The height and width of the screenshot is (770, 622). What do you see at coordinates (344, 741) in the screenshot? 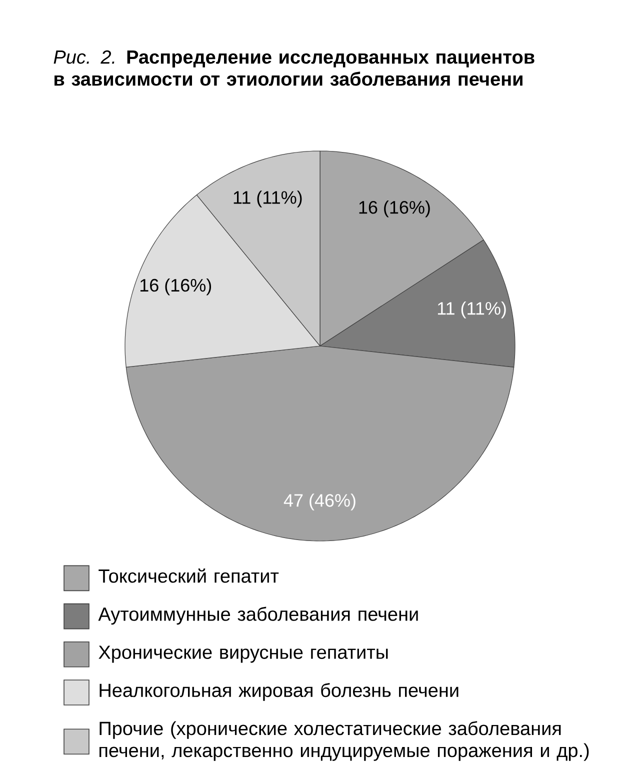
I see `legend-label: Прочие (хронические холестатические заболевания печени, лекарственно индуцируемые поражения и др.)` at bounding box center [344, 741].